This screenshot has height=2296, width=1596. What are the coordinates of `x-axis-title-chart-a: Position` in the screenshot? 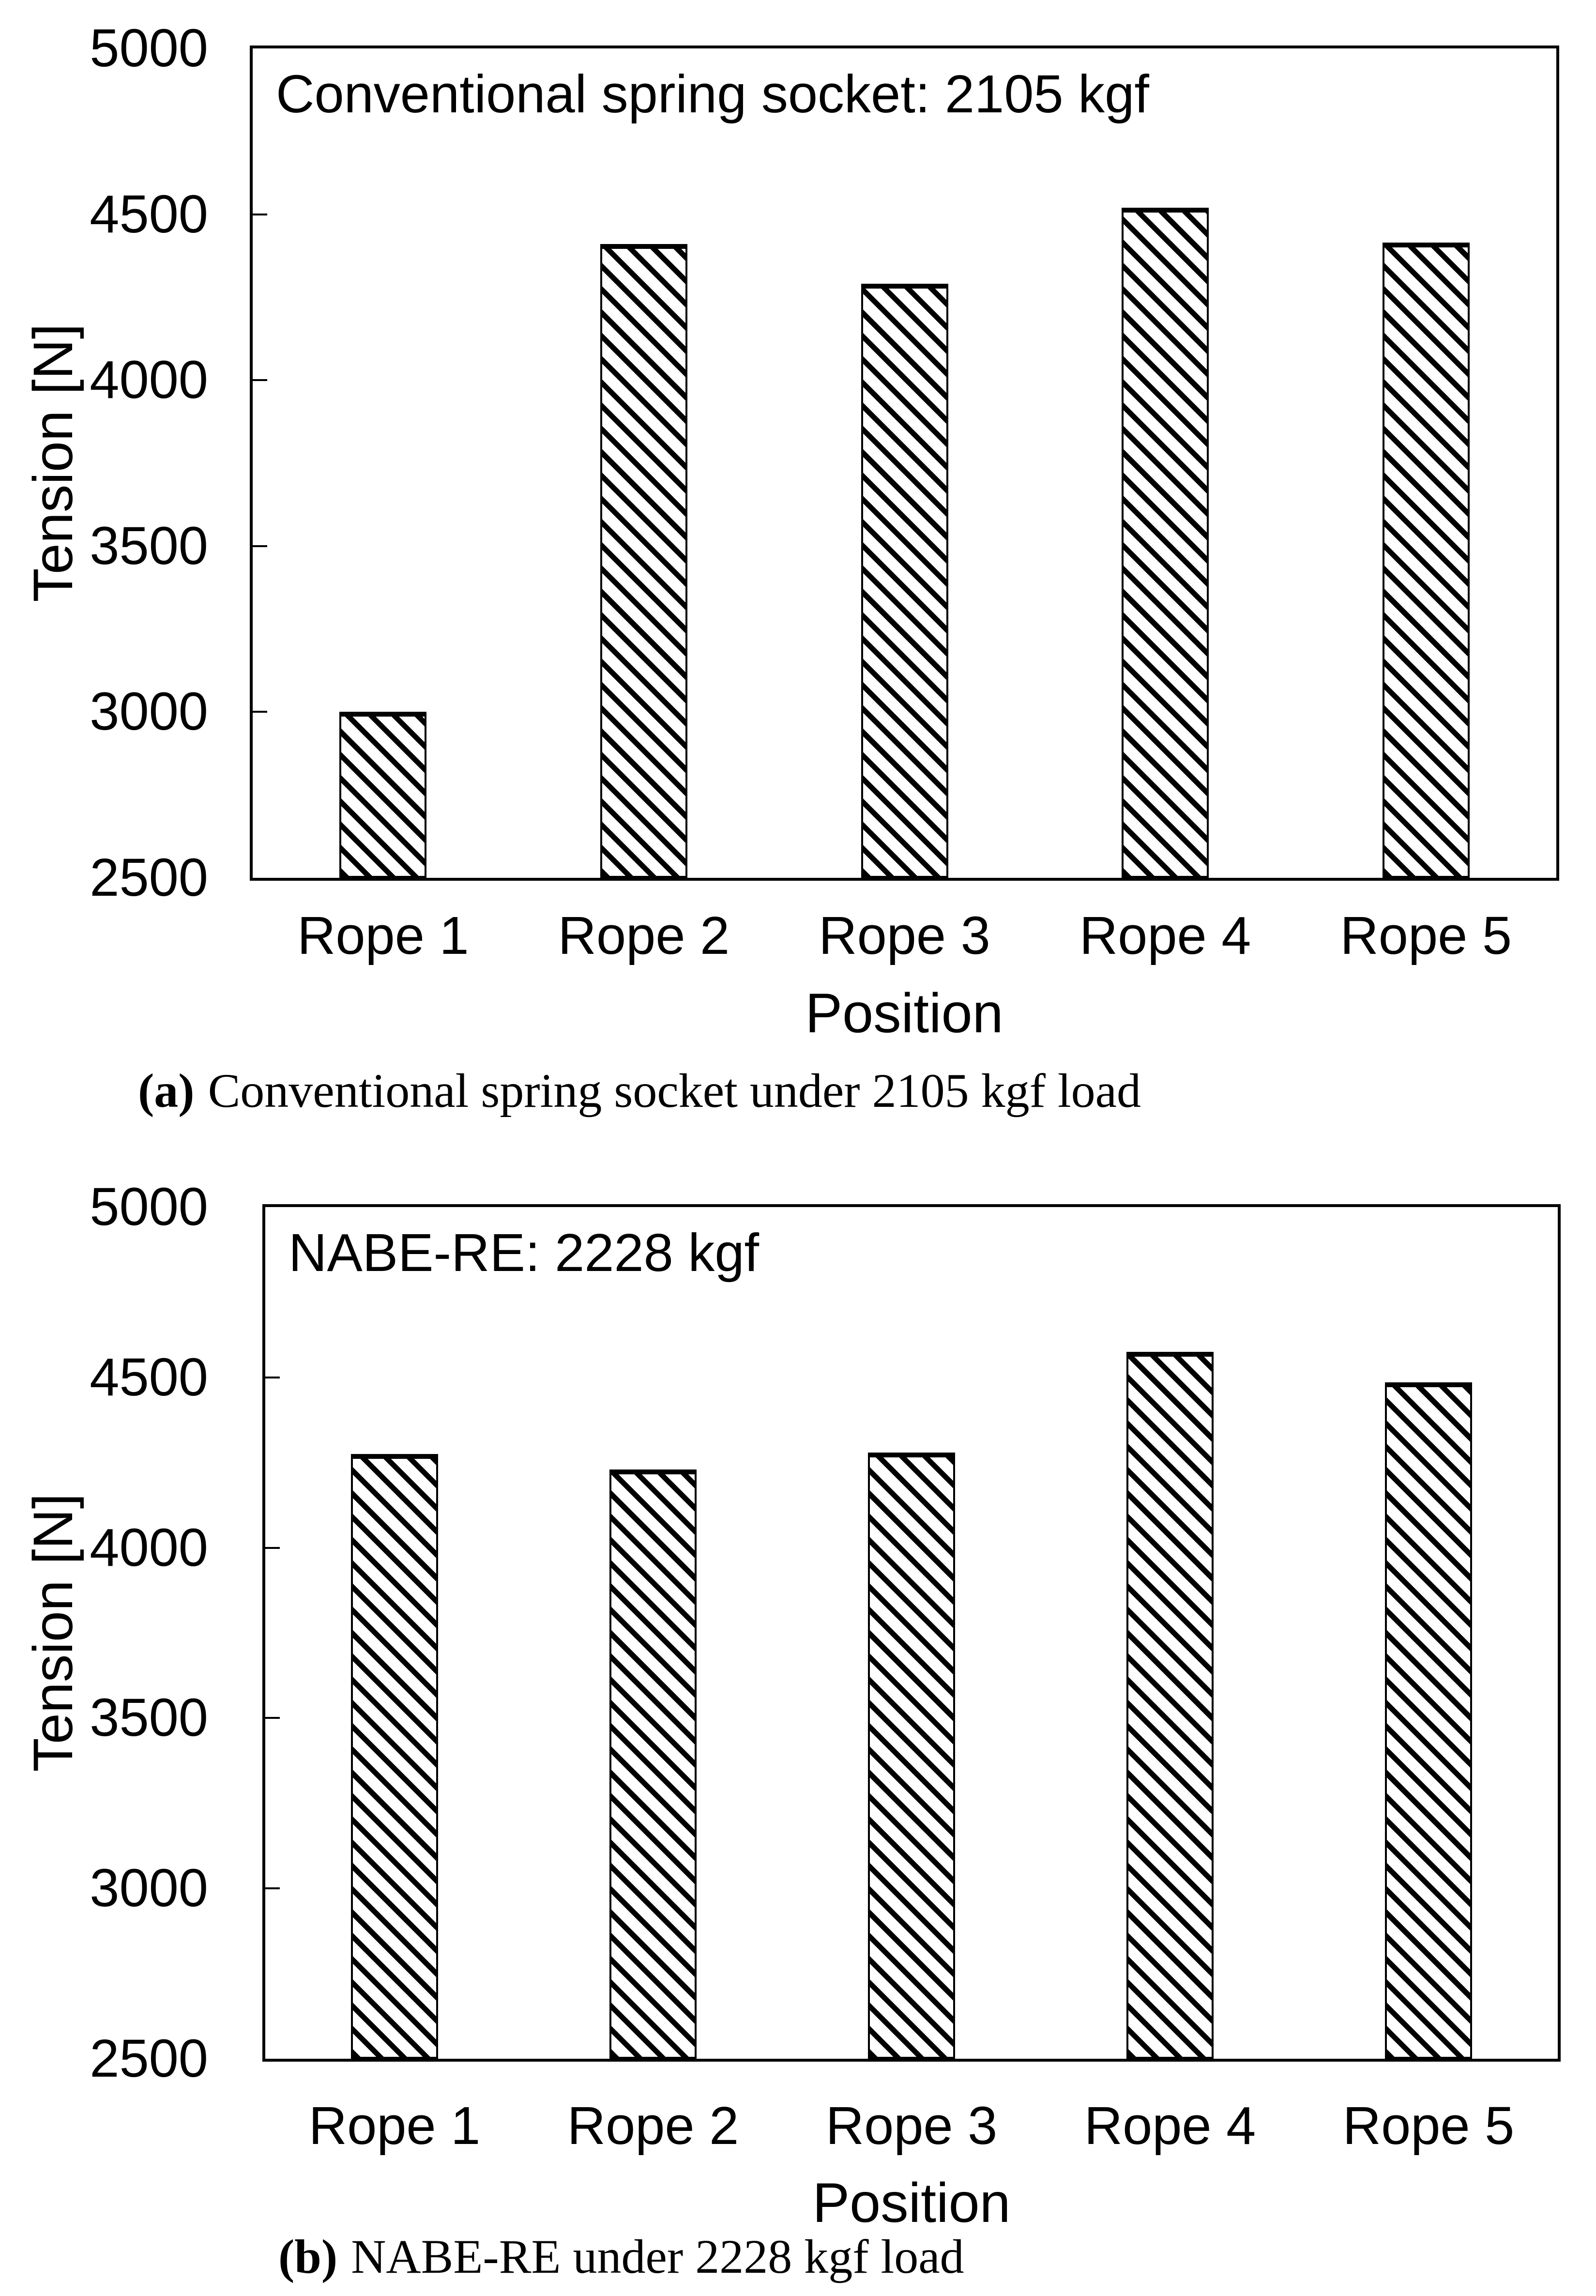 It's located at (904, 1013).